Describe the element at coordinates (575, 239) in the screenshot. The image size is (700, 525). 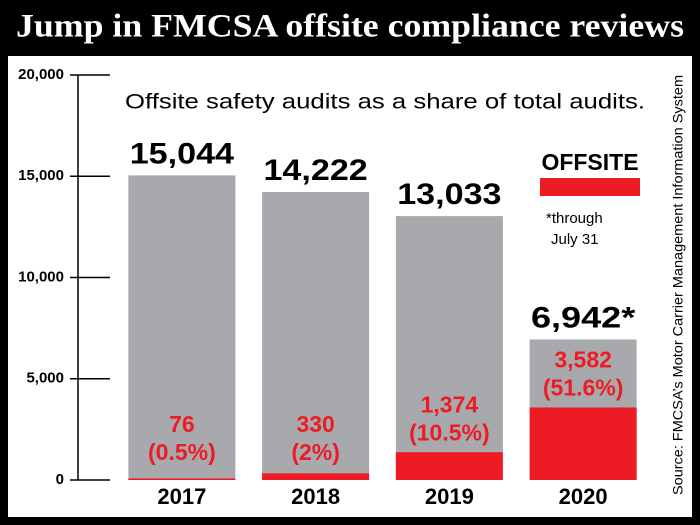
I see `note: July 31` at that location.